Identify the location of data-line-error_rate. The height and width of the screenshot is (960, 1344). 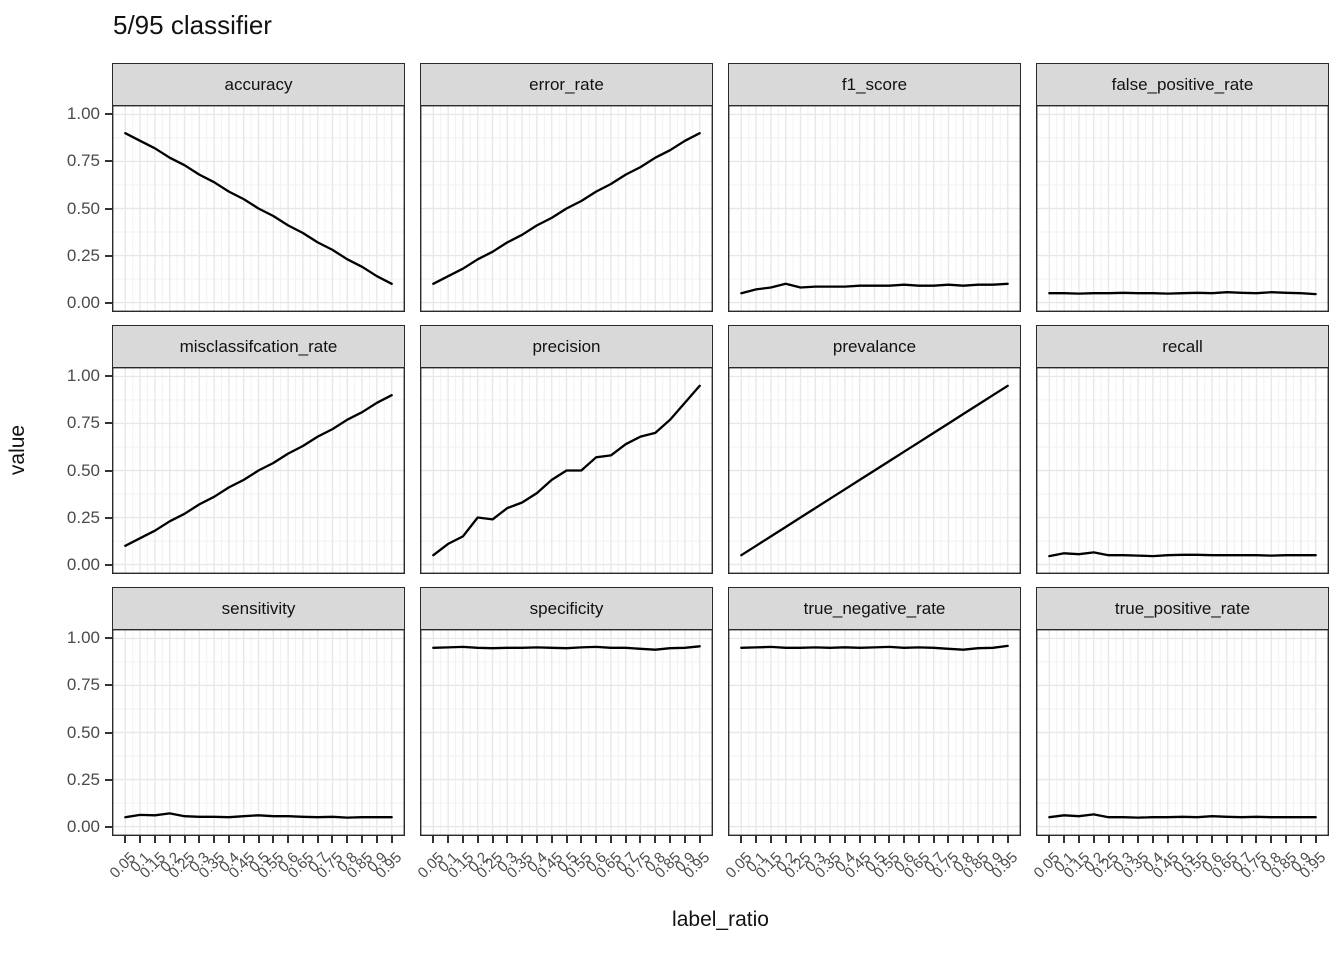
(566, 208).